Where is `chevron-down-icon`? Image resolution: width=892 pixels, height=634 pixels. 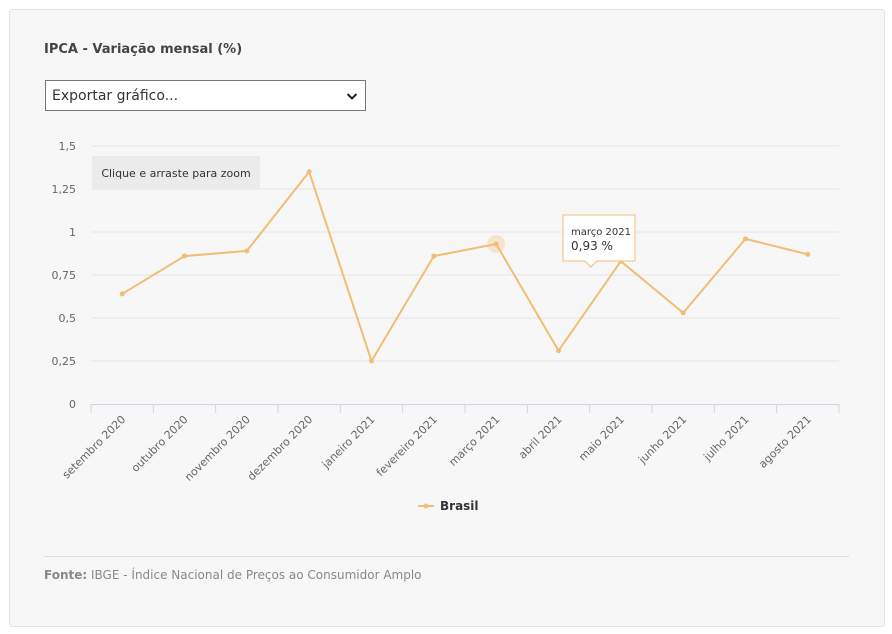 chevron-down-icon is located at coordinates (352, 96).